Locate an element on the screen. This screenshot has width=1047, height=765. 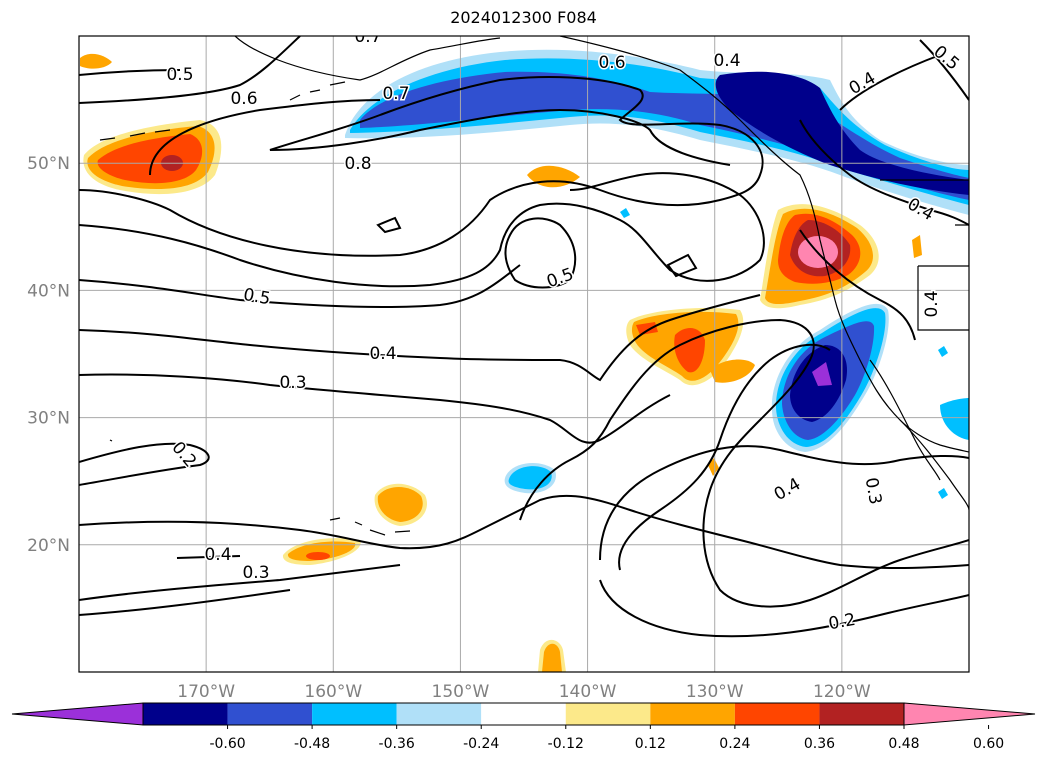
lon-tick-label: 120°W is located at coordinates (842, 692).